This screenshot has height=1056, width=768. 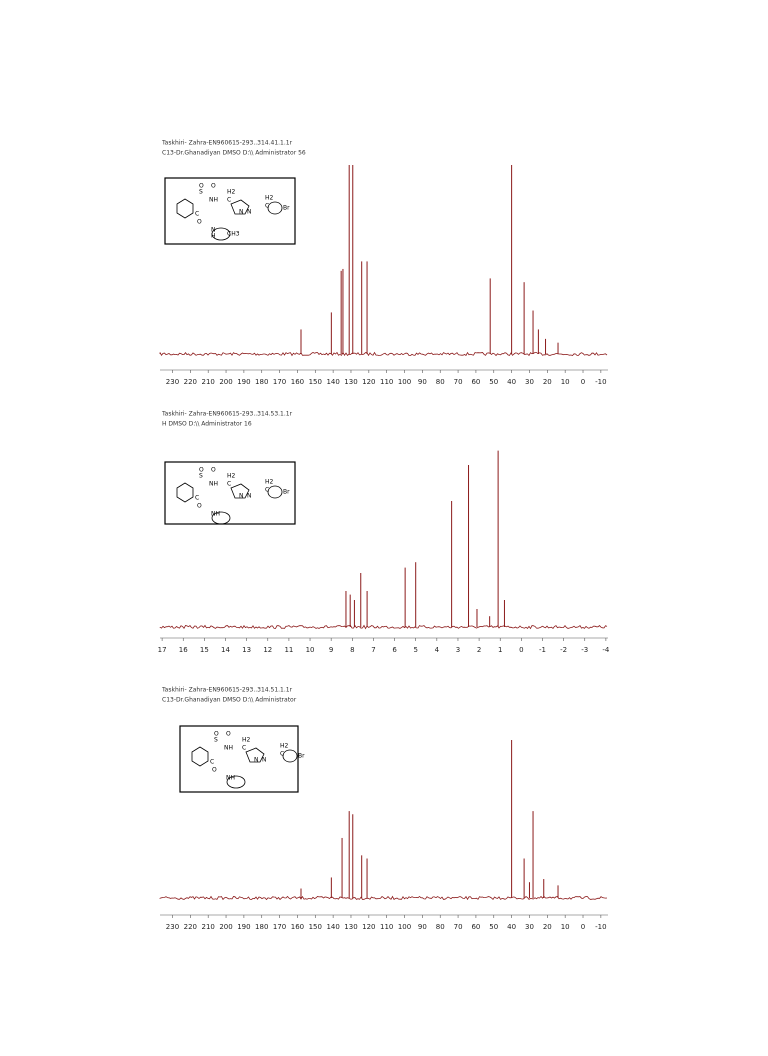 What do you see at coordinates (500, 650) in the screenshot?
I see `x-tick-label: 1` at bounding box center [500, 650].